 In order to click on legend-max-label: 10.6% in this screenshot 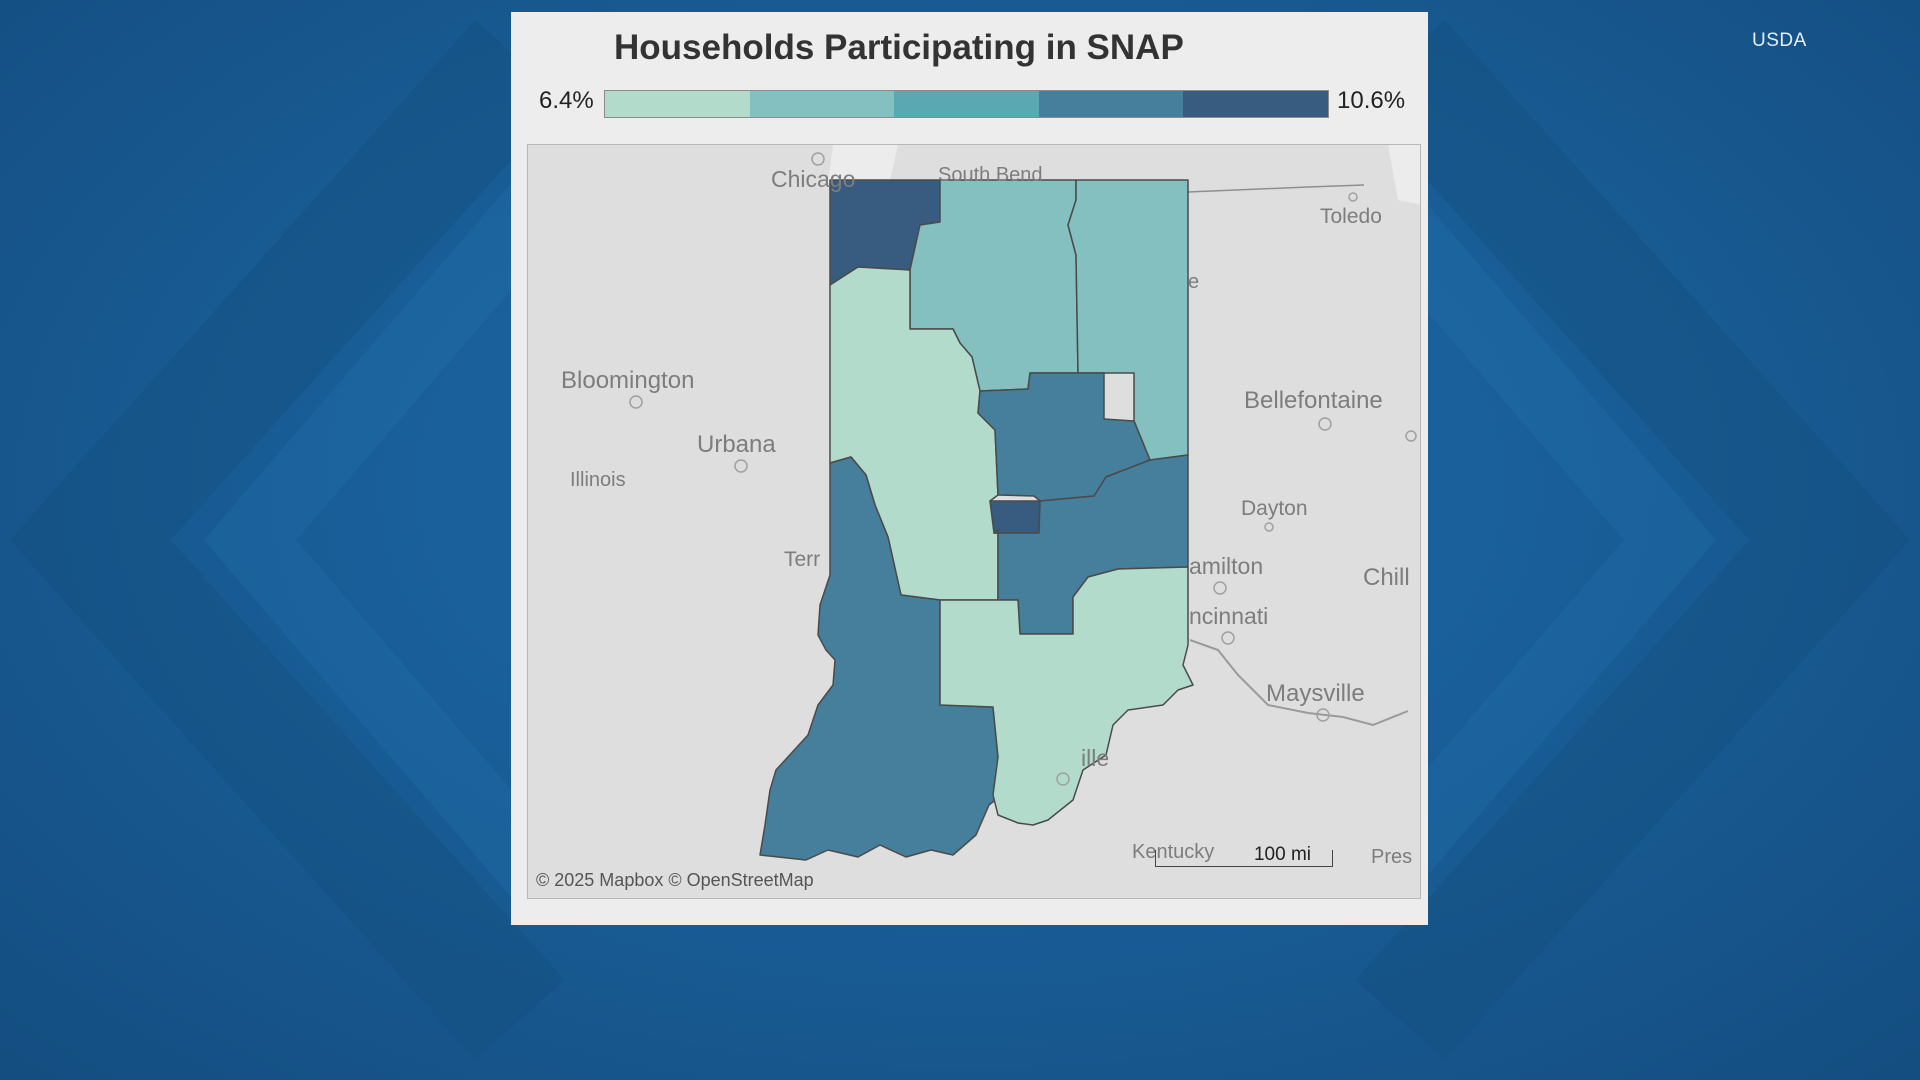, I will do `click(1371, 100)`.